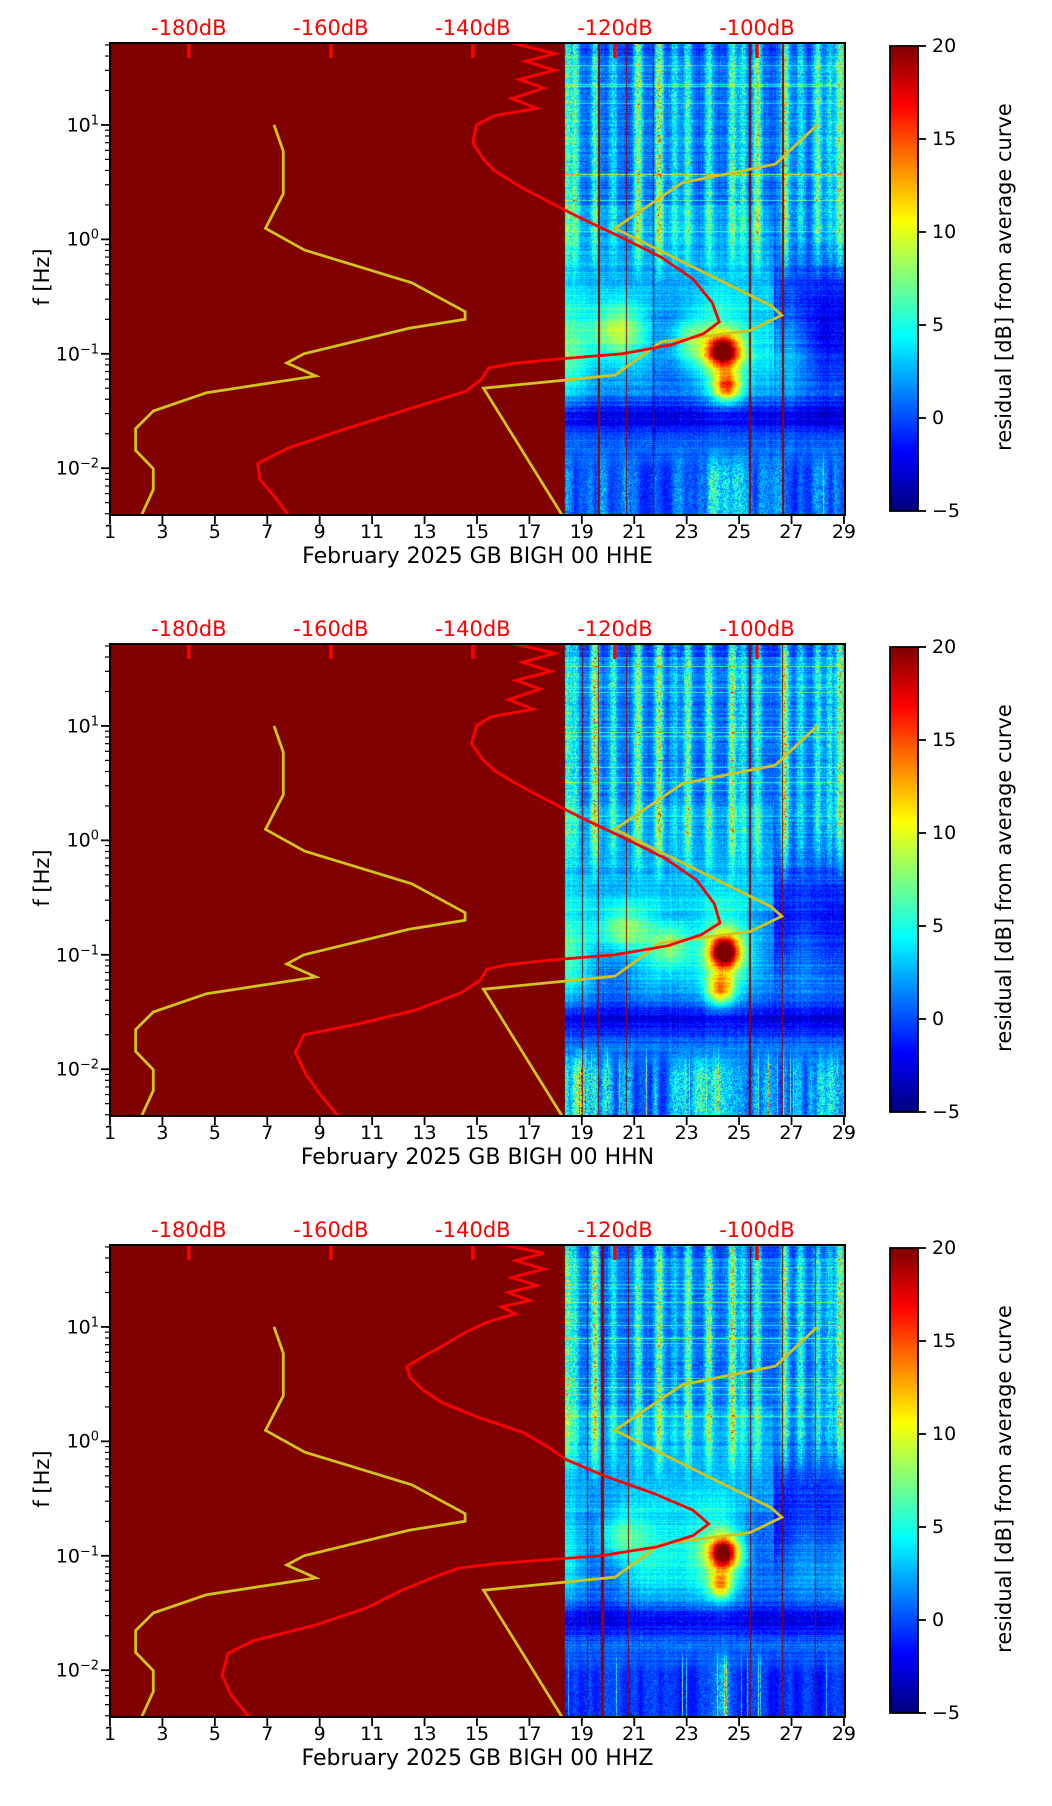 The width and height of the screenshot is (1052, 1806). I want to click on plot-title: February 2025 GB BIGH 00 HHZ, so click(477, 1758).